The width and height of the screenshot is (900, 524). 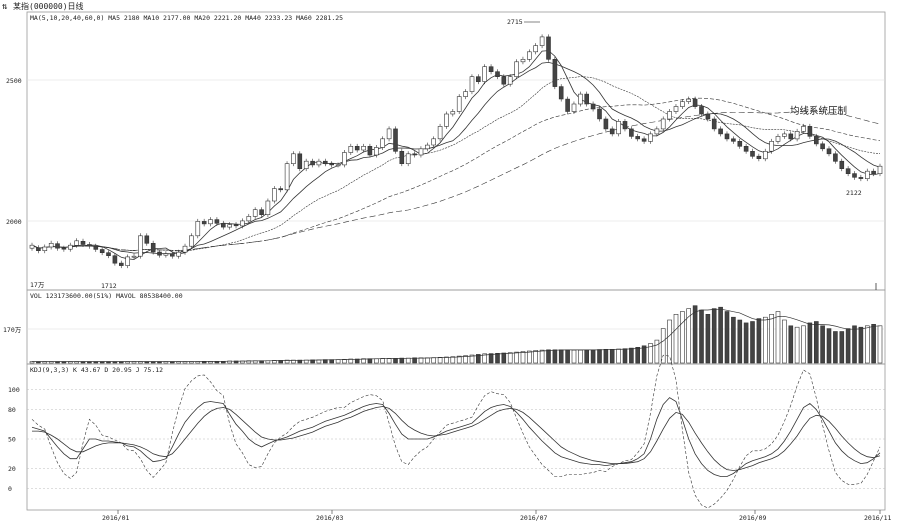 What do you see at coordinates (48, 6) in the screenshot?
I see `chart-title: 某指(000000)日线` at bounding box center [48, 6].